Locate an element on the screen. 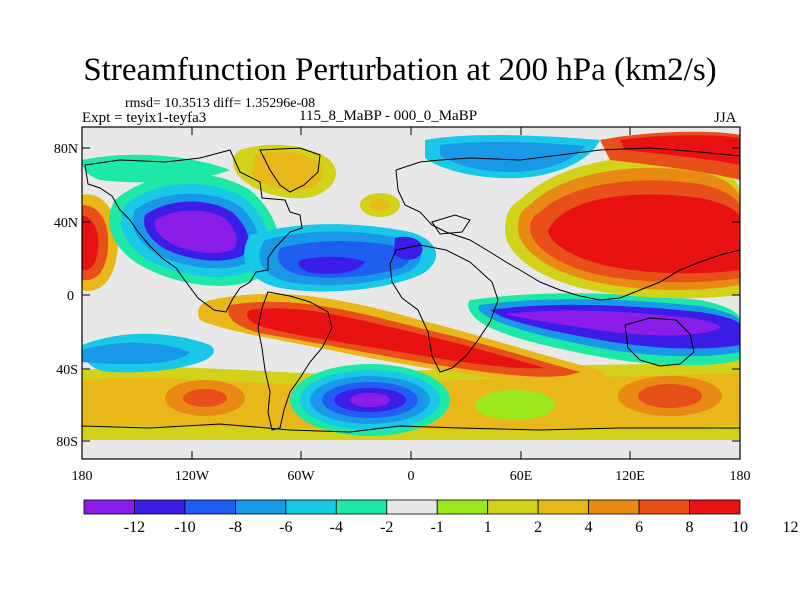 Image resolution: width=800 pixels, height=600 pixels. experiment-label: Expt = teyix1-teyfa3 is located at coordinates (144, 118).